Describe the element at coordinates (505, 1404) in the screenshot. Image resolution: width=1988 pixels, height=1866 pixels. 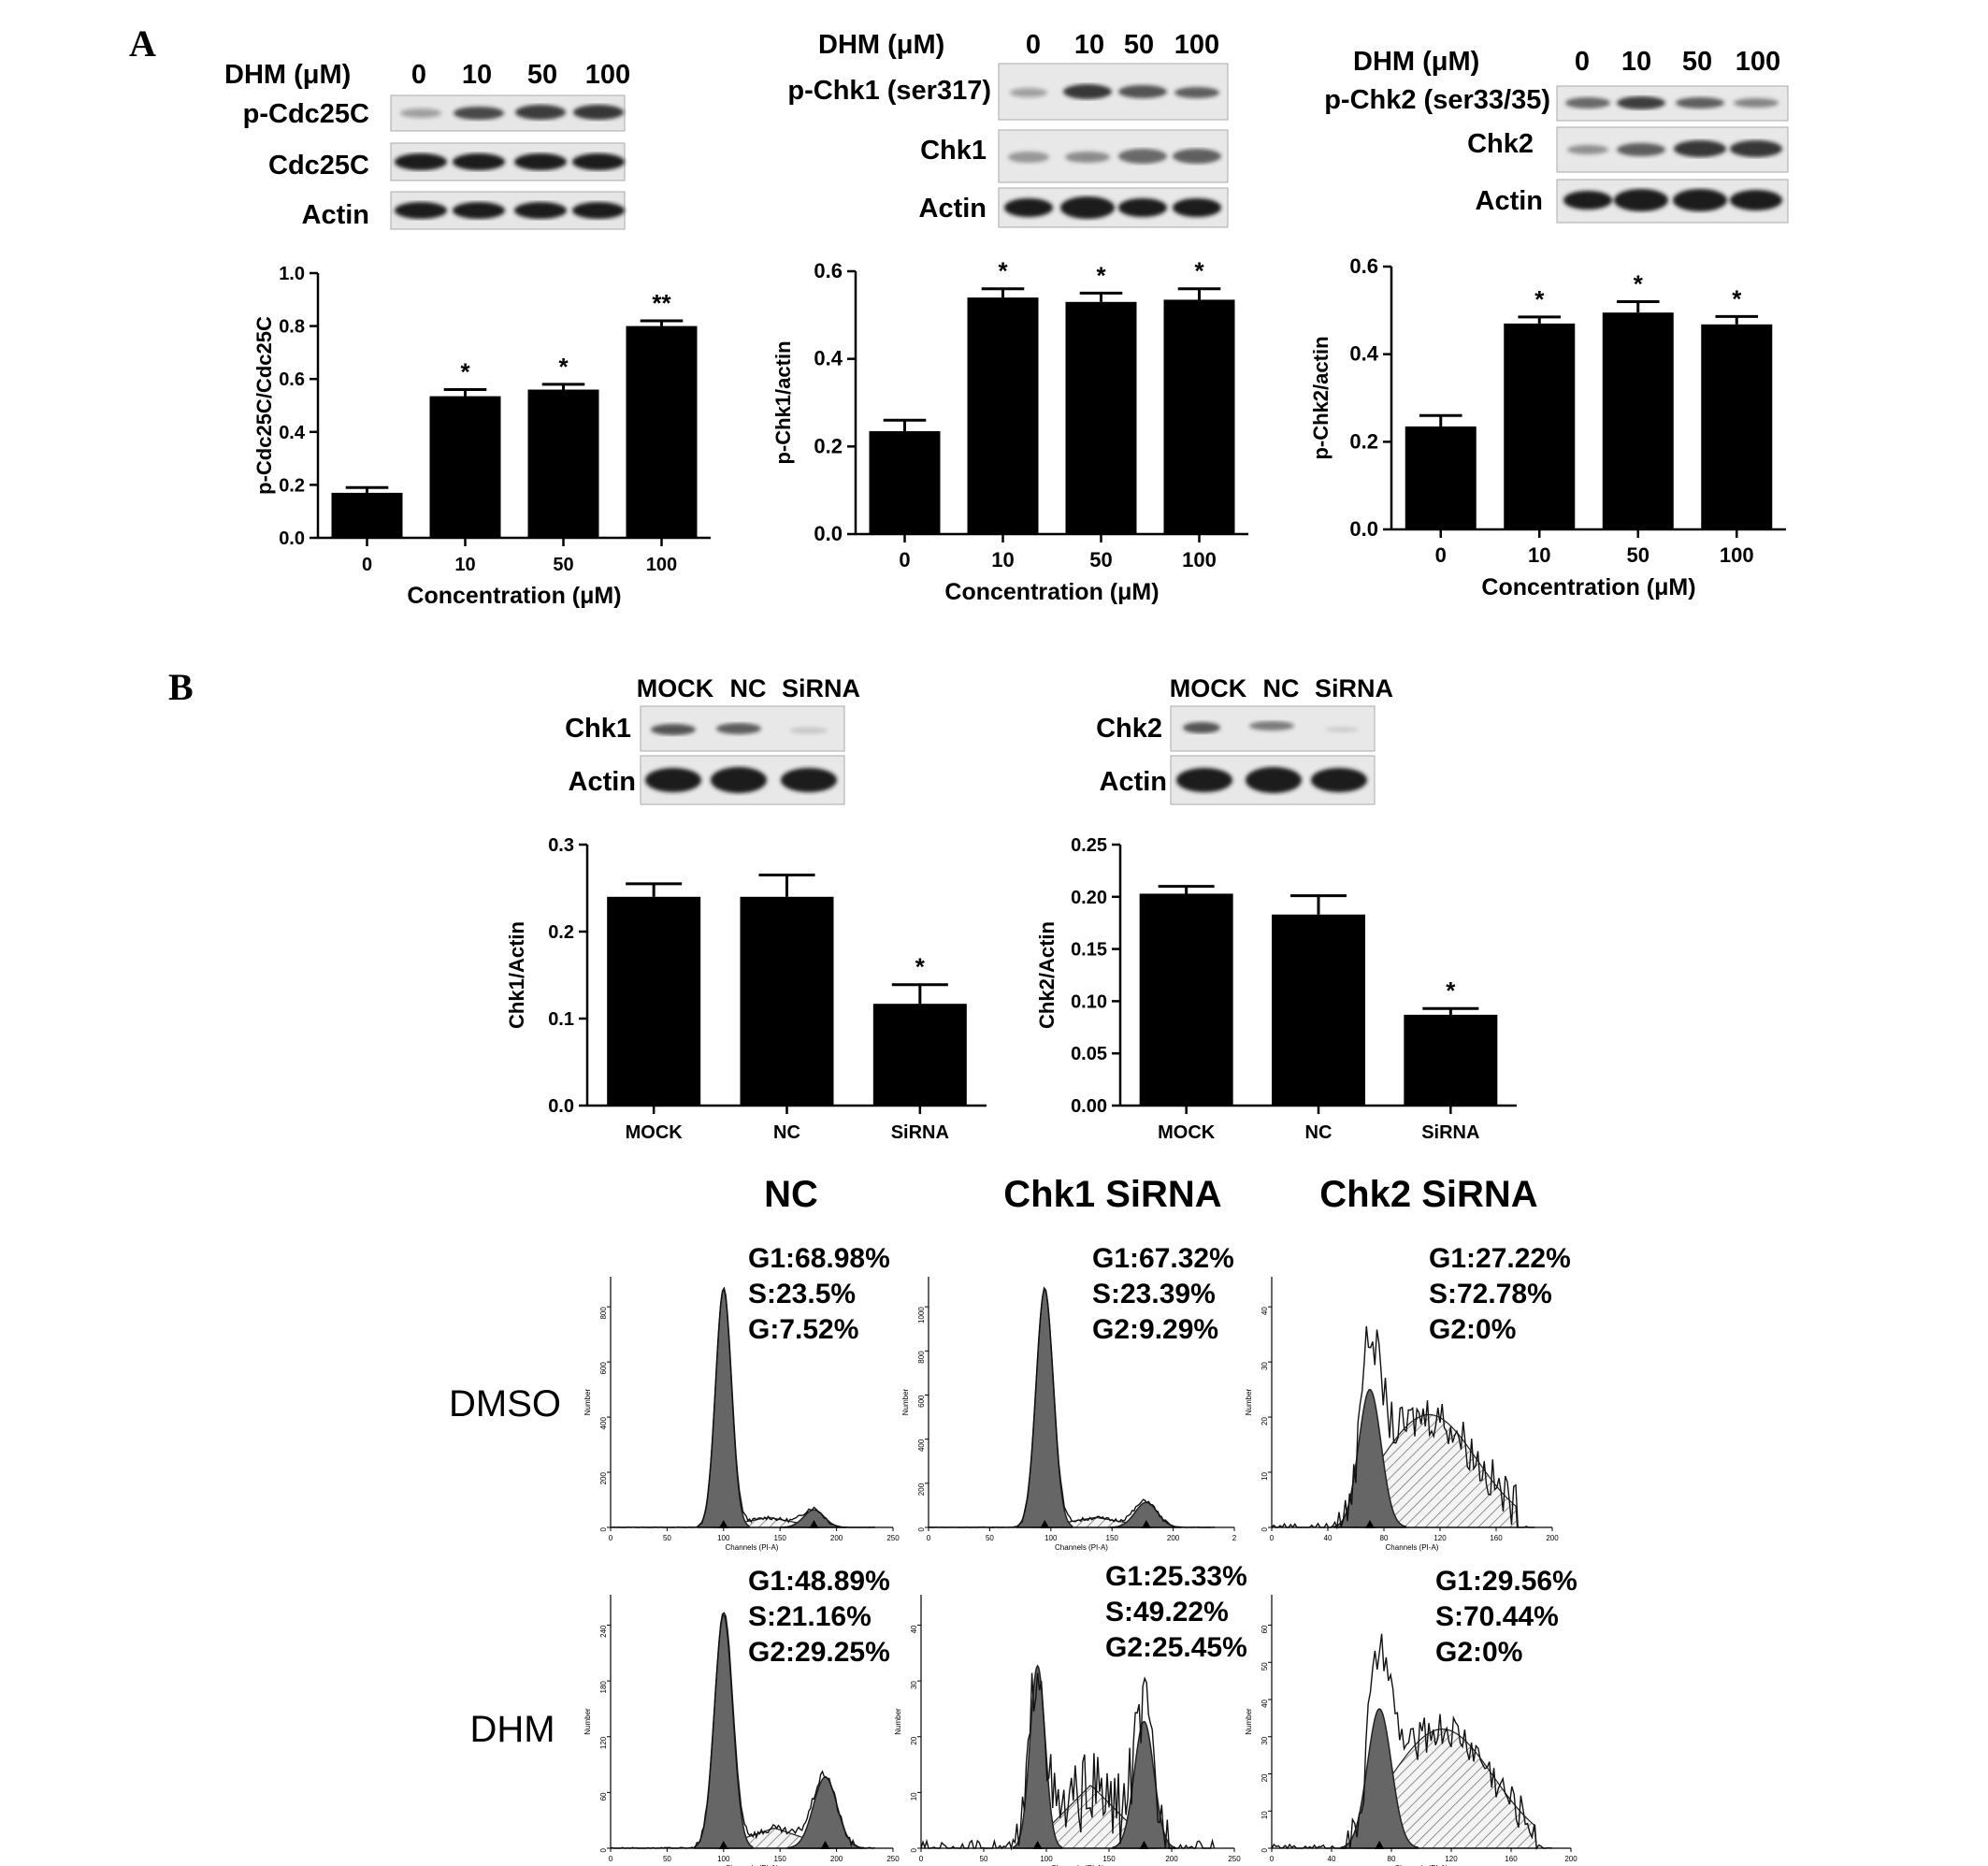
I see `flow-row-label: DMSO` at that location.